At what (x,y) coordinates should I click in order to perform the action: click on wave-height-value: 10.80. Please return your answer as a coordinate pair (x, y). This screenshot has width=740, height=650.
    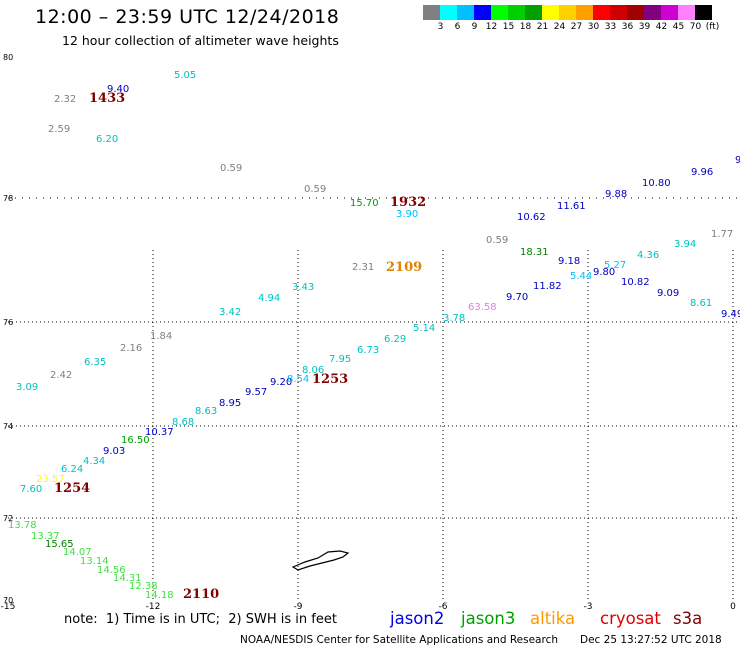
    Looking at the image, I should click on (656, 183).